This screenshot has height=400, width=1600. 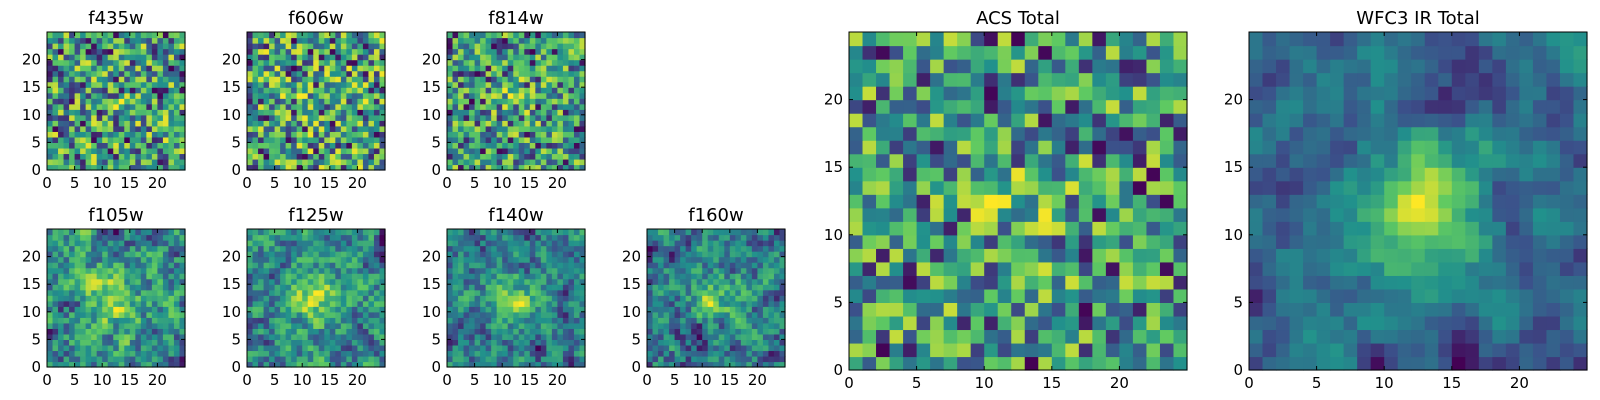 What do you see at coordinates (116, 101) in the screenshot?
I see `f435w-pixels` at bounding box center [116, 101].